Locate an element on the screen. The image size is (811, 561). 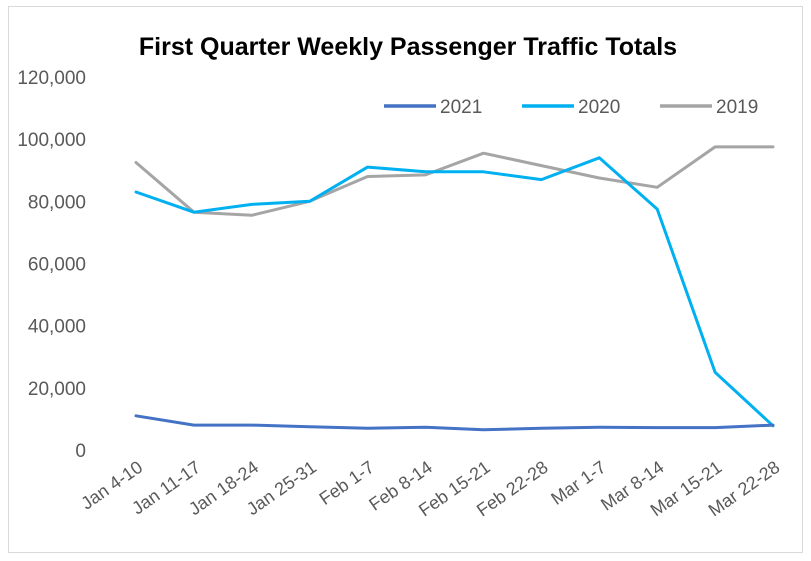
series-line-2021 is located at coordinates (454, 423).